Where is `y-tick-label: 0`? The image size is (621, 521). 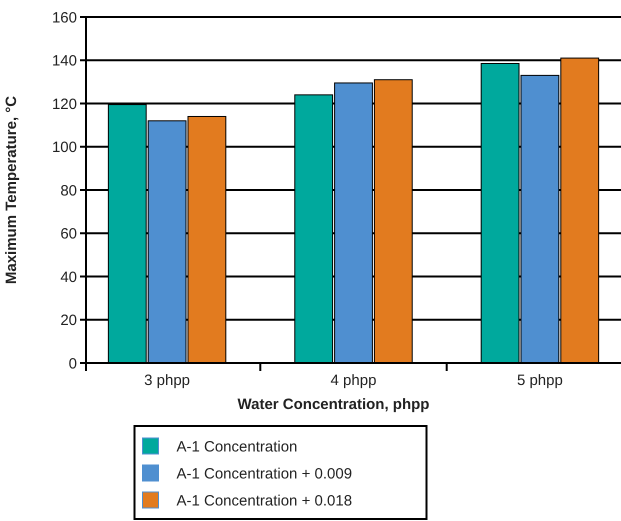 y-tick-label: 0 is located at coordinates (72, 363).